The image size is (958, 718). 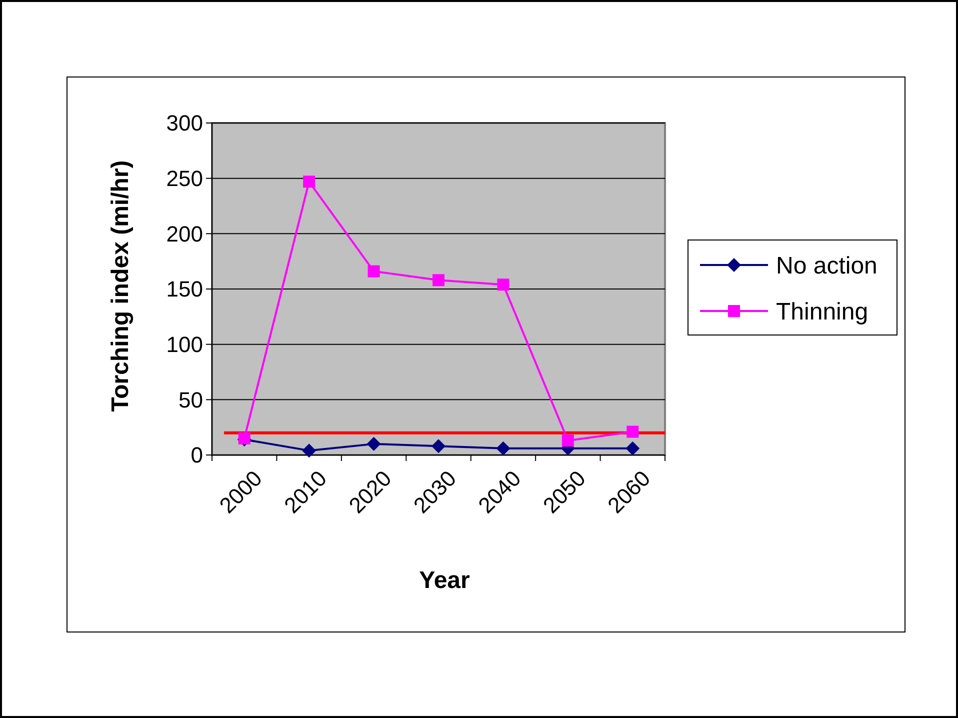 I want to click on y-tick-label: 100, so click(x=184, y=345).